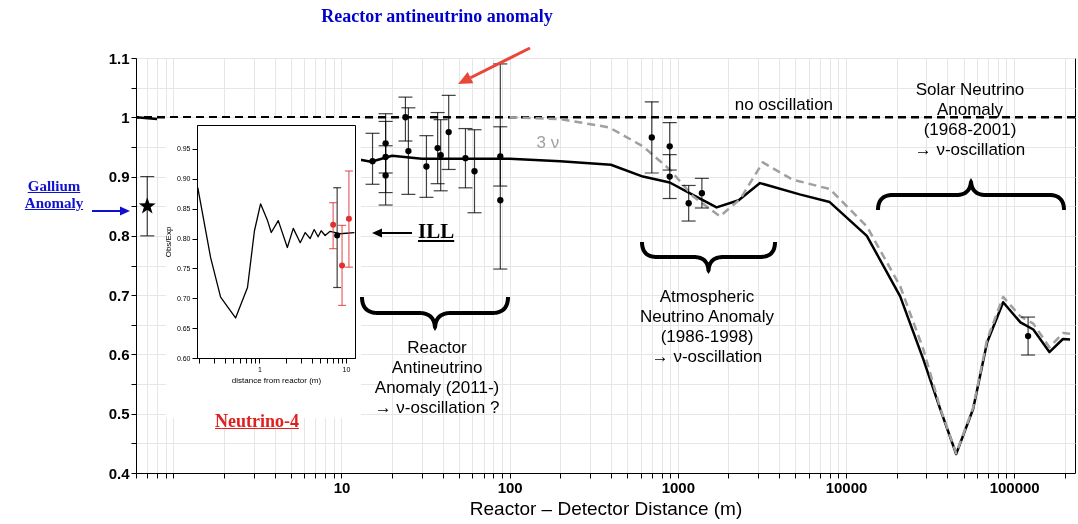  Describe the element at coordinates (119, 177) in the screenshot. I see `y-tick-label: 0.9` at that location.